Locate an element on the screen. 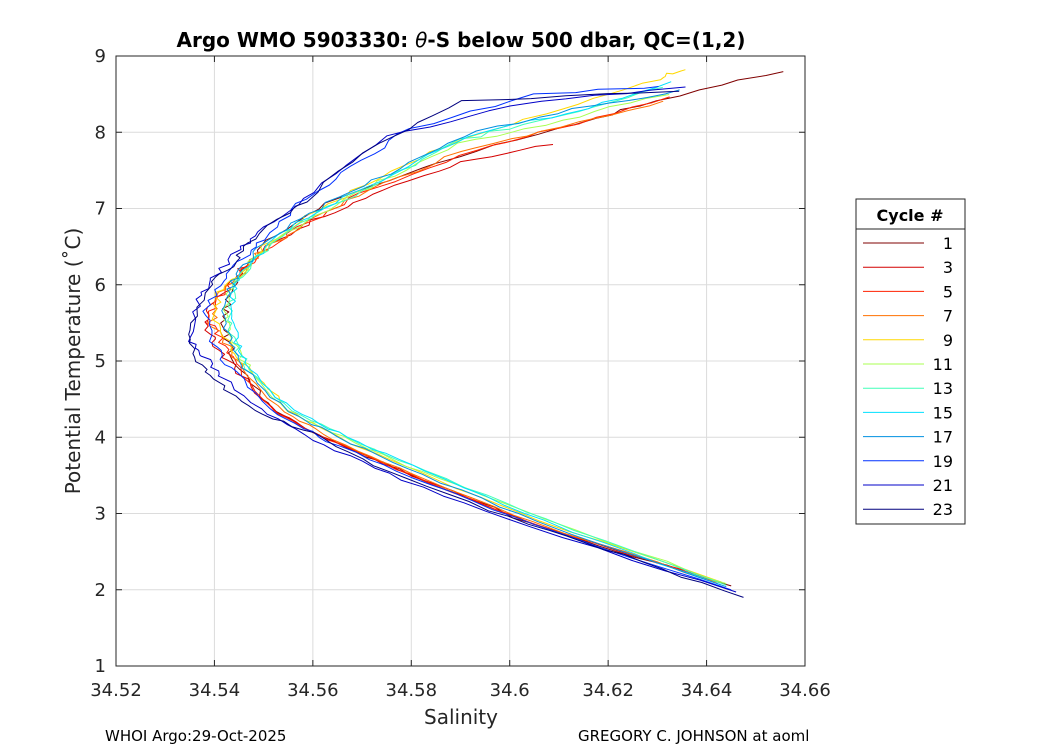 The height and width of the screenshot is (750, 1050). x-tick-label: 34.54 is located at coordinates (215, 690).